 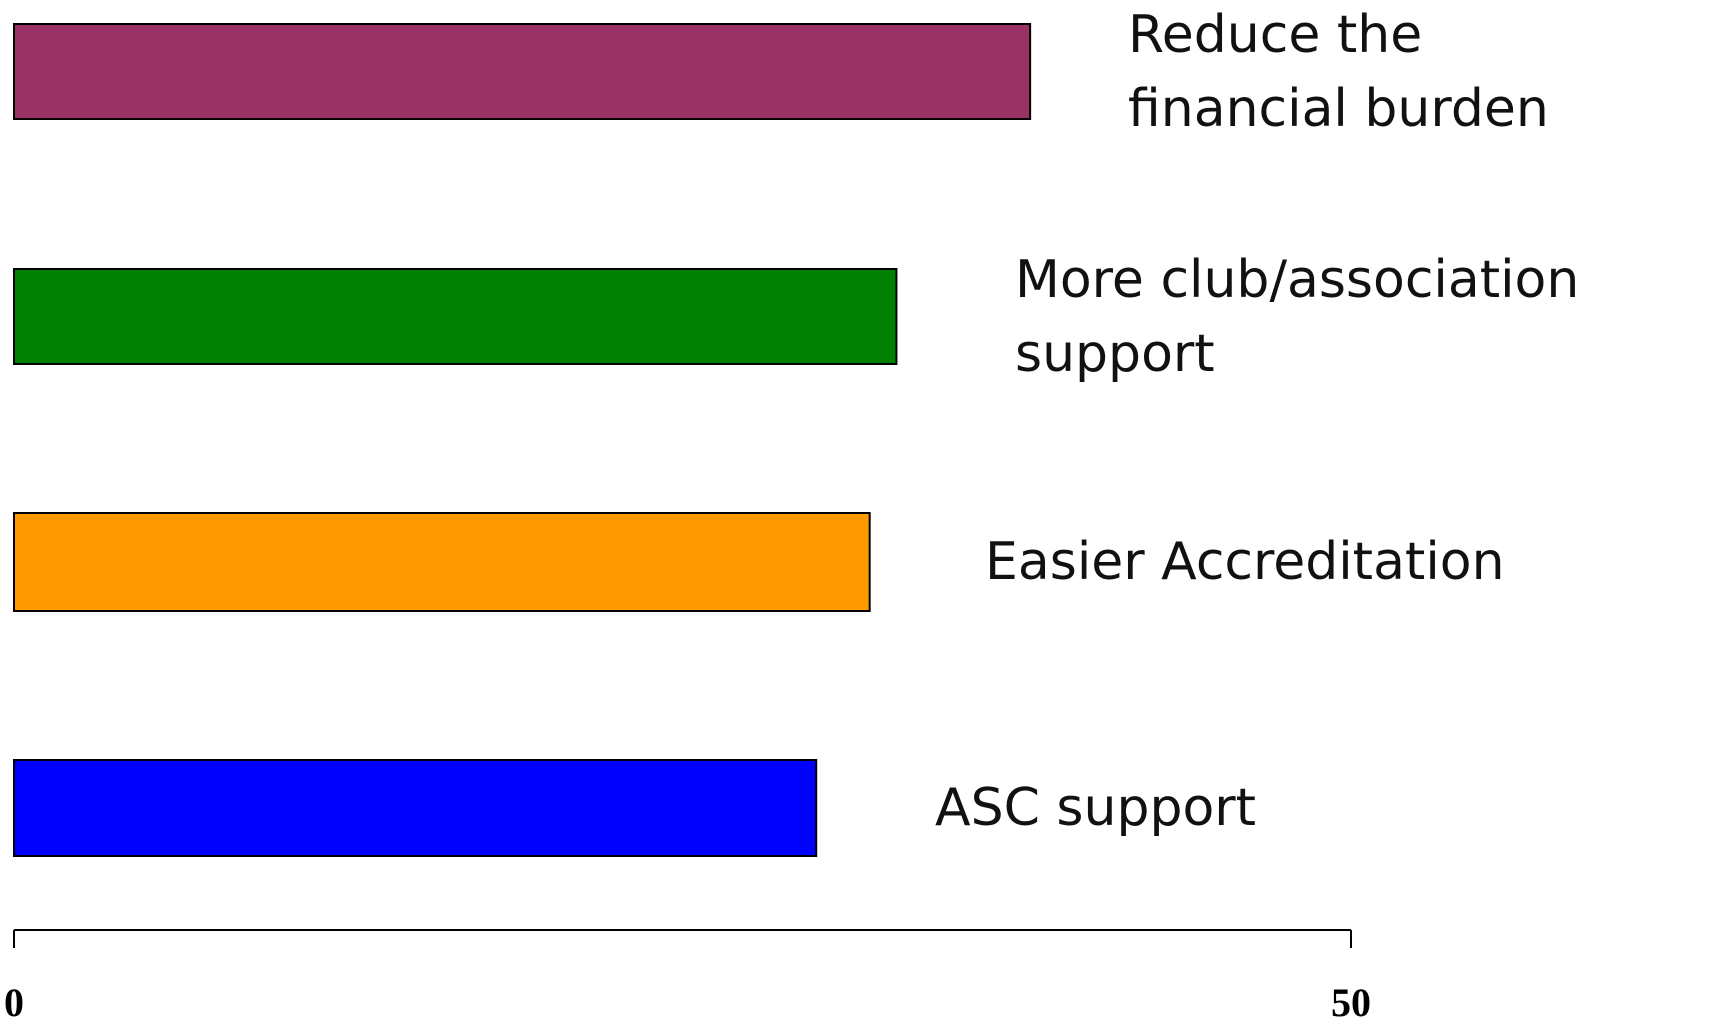 I want to click on category-label: Easier Accreditation, so click(x=1245, y=562).